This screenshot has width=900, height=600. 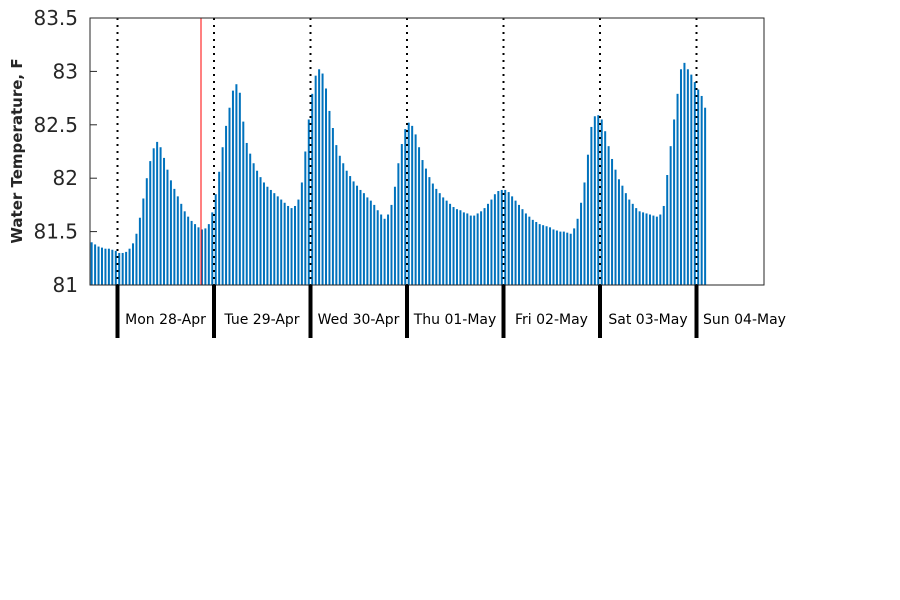 I want to click on day-label: Wed 30-Apr, so click(x=359, y=320).